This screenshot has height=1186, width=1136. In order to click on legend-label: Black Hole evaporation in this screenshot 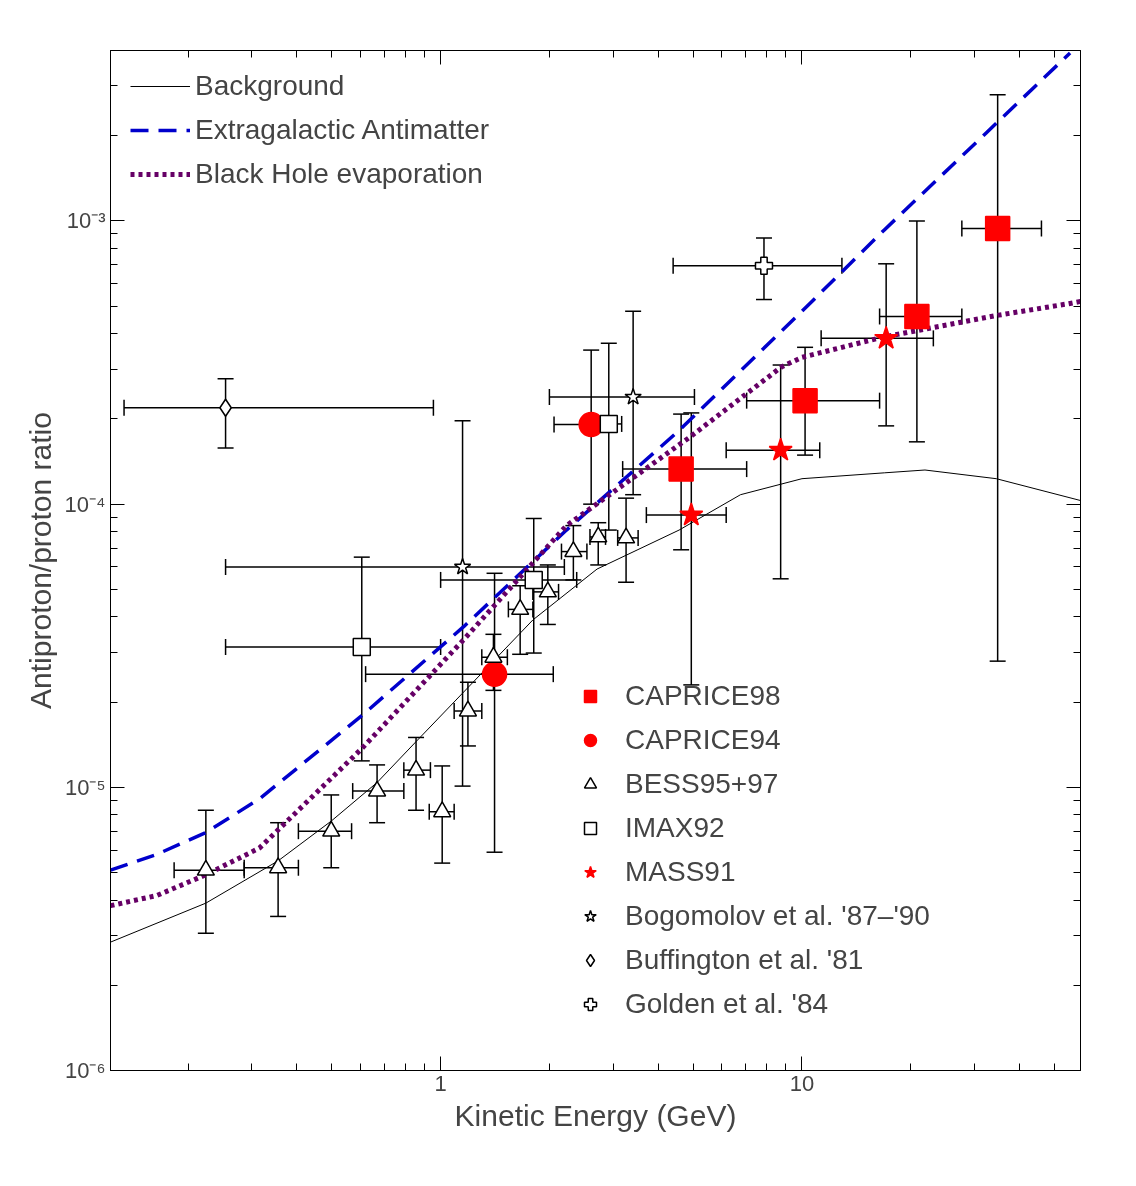, I will do `click(339, 174)`.